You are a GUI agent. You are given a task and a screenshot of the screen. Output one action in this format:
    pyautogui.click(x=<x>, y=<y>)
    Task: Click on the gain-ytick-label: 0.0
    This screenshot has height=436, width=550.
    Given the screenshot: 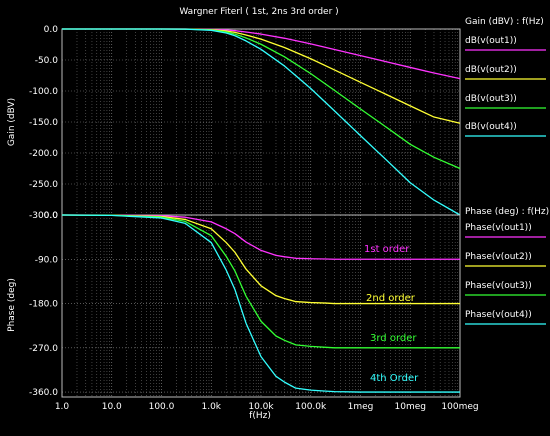 What is the action you would take?
    pyautogui.click(x=51, y=30)
    